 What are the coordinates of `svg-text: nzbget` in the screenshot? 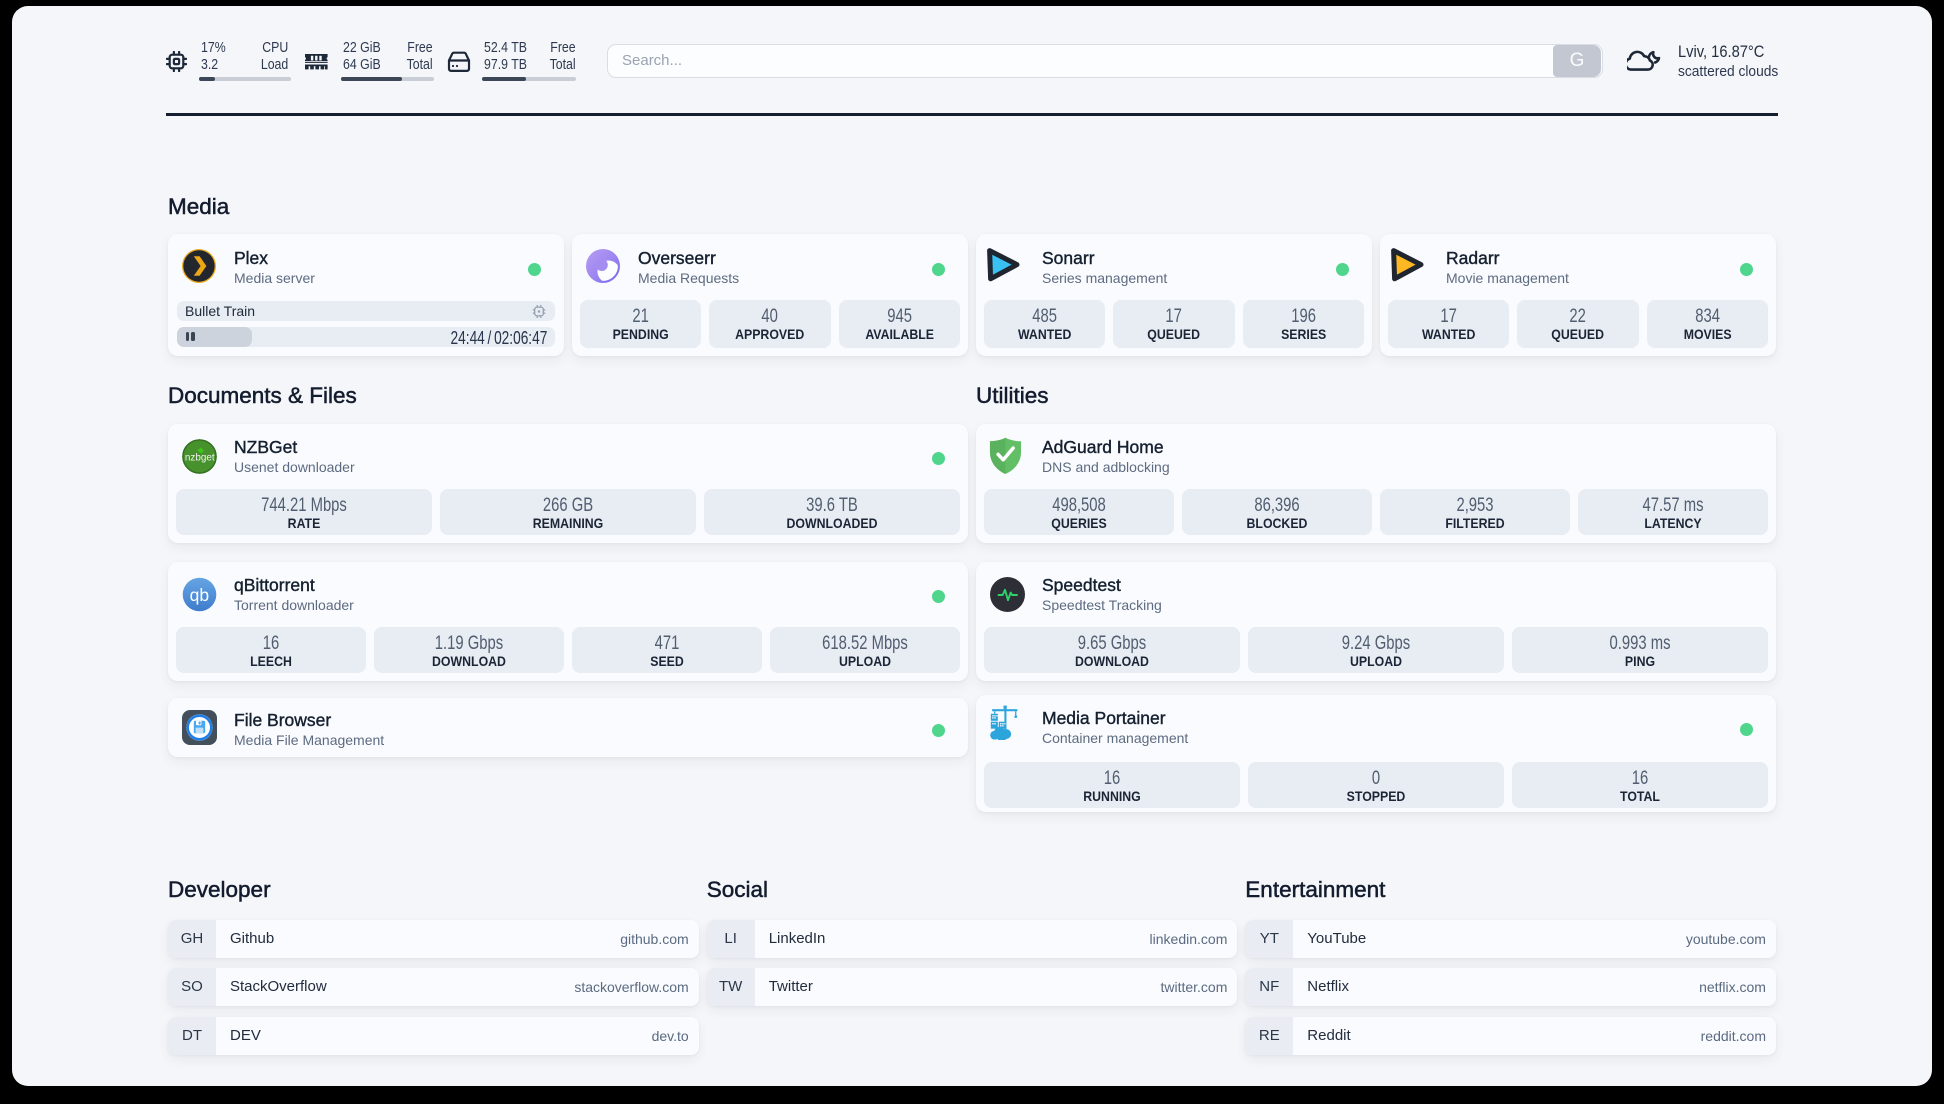 It's located at (200, 457).